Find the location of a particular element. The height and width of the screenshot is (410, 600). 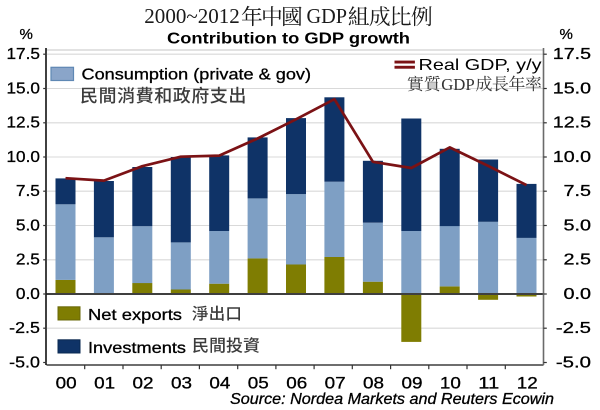

svg-text: Investments is located at coordinates (137, 348).